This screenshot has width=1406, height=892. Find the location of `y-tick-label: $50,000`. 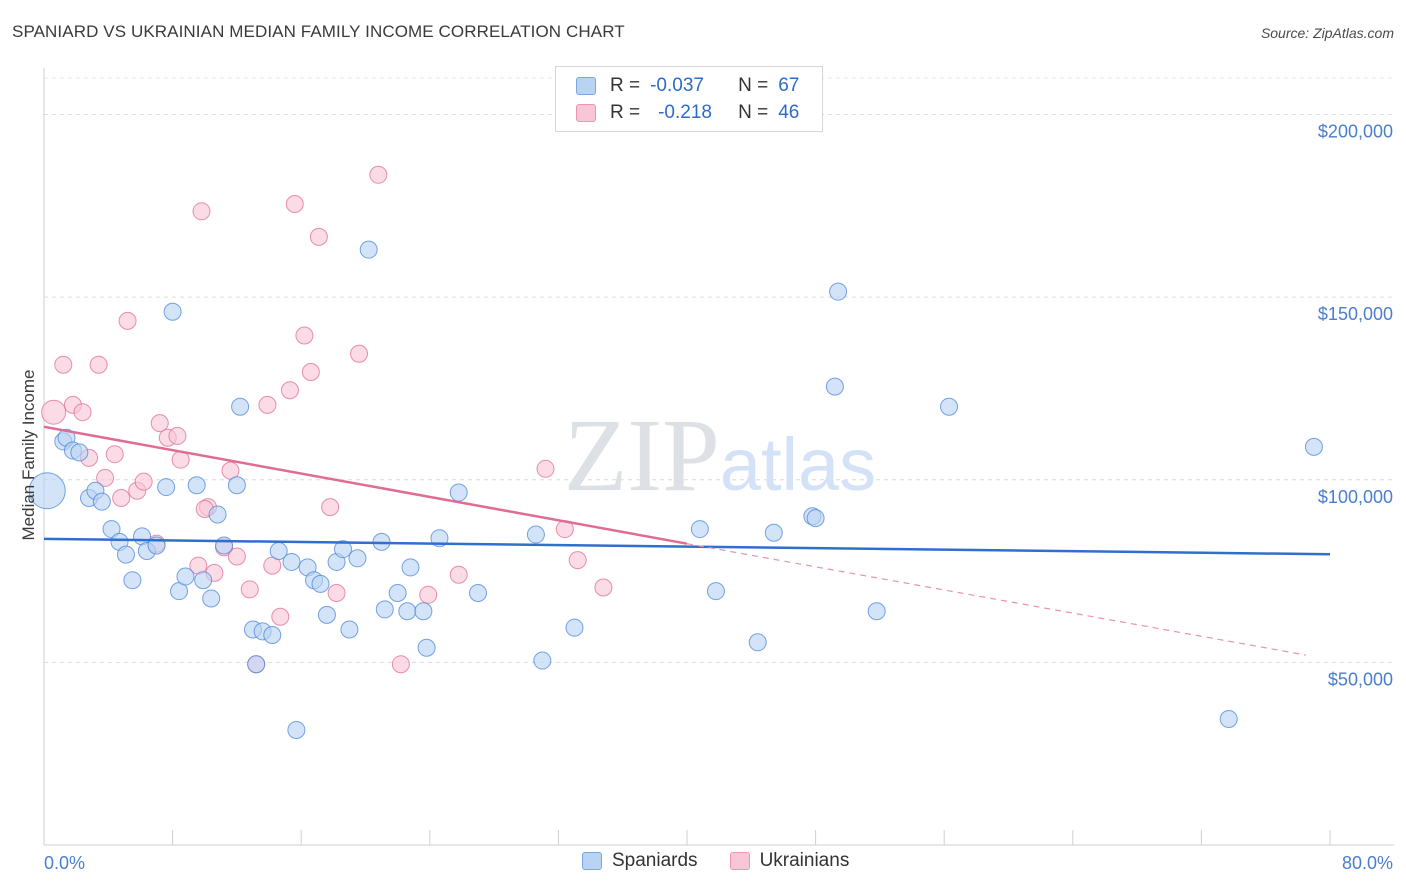

y-tick-label: $50,000 is located at coordinates (1360, 679).